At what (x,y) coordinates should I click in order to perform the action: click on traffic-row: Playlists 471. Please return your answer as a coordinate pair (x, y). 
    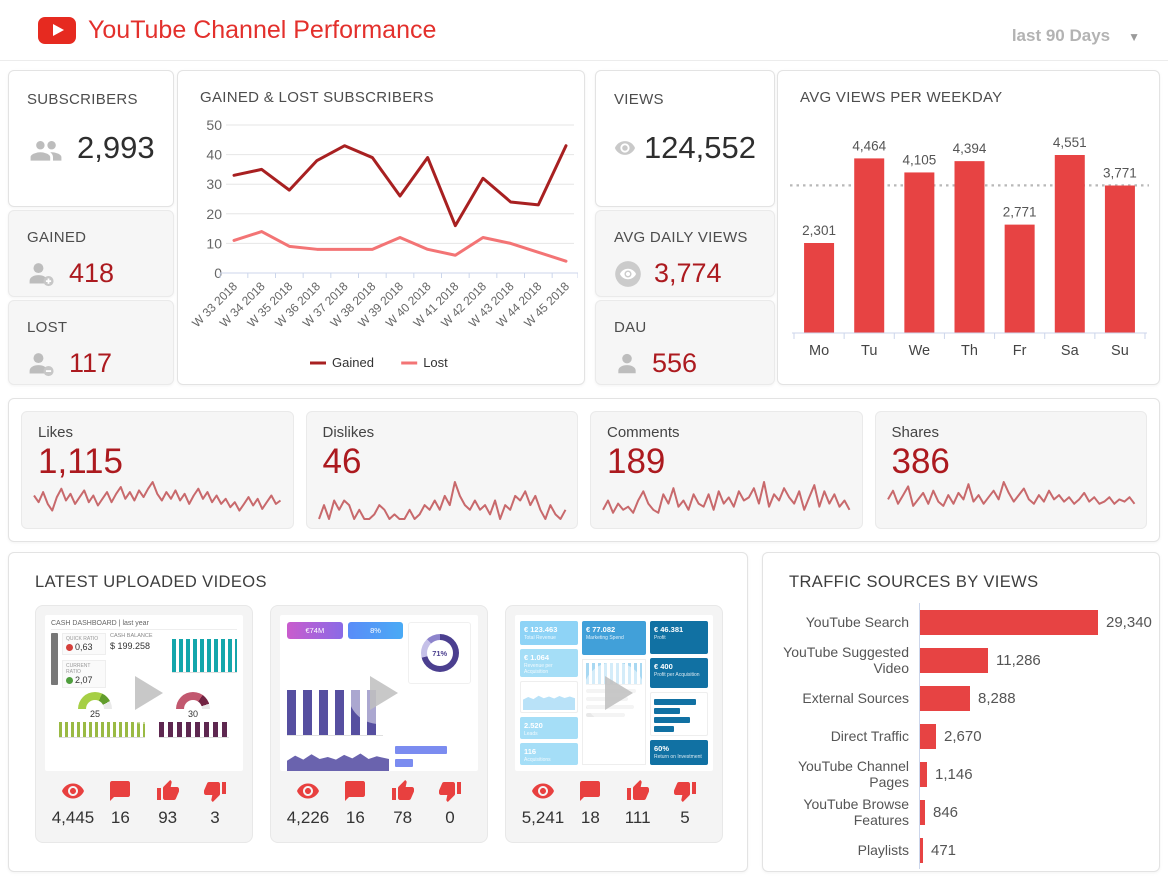
    Looking at the image, I should click on (965, 850).